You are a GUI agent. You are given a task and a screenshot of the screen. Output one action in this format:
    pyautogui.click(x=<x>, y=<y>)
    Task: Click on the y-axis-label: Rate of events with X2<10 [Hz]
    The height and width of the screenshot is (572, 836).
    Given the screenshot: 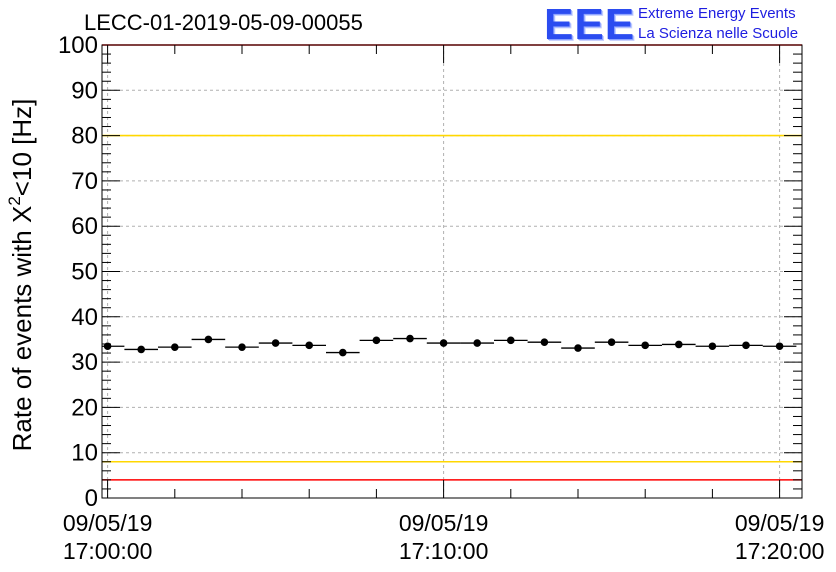 What is the action you would take?
    pyautogui.click(x=21, y=275)
    